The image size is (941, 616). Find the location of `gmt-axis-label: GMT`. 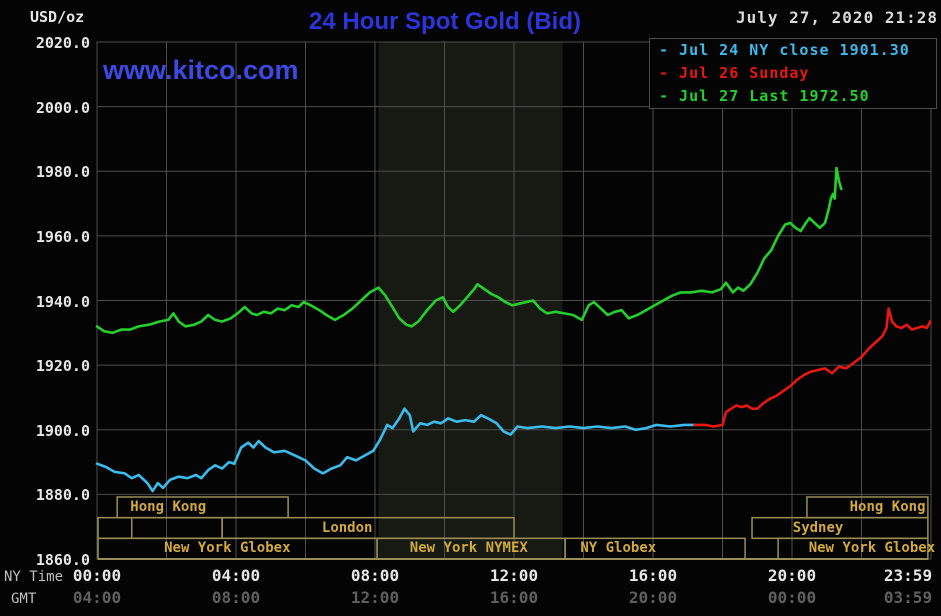

gmt-axis-label: GMT is located at coordinates (24, 599).